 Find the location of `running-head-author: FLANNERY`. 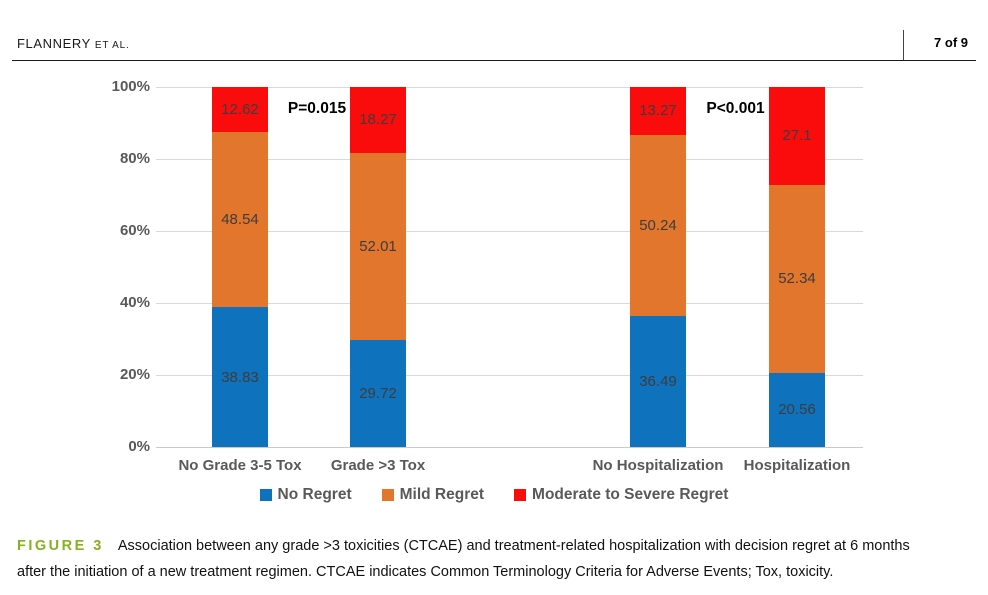

running-head-author: FLANNERY is located at coordinates (54, 43).